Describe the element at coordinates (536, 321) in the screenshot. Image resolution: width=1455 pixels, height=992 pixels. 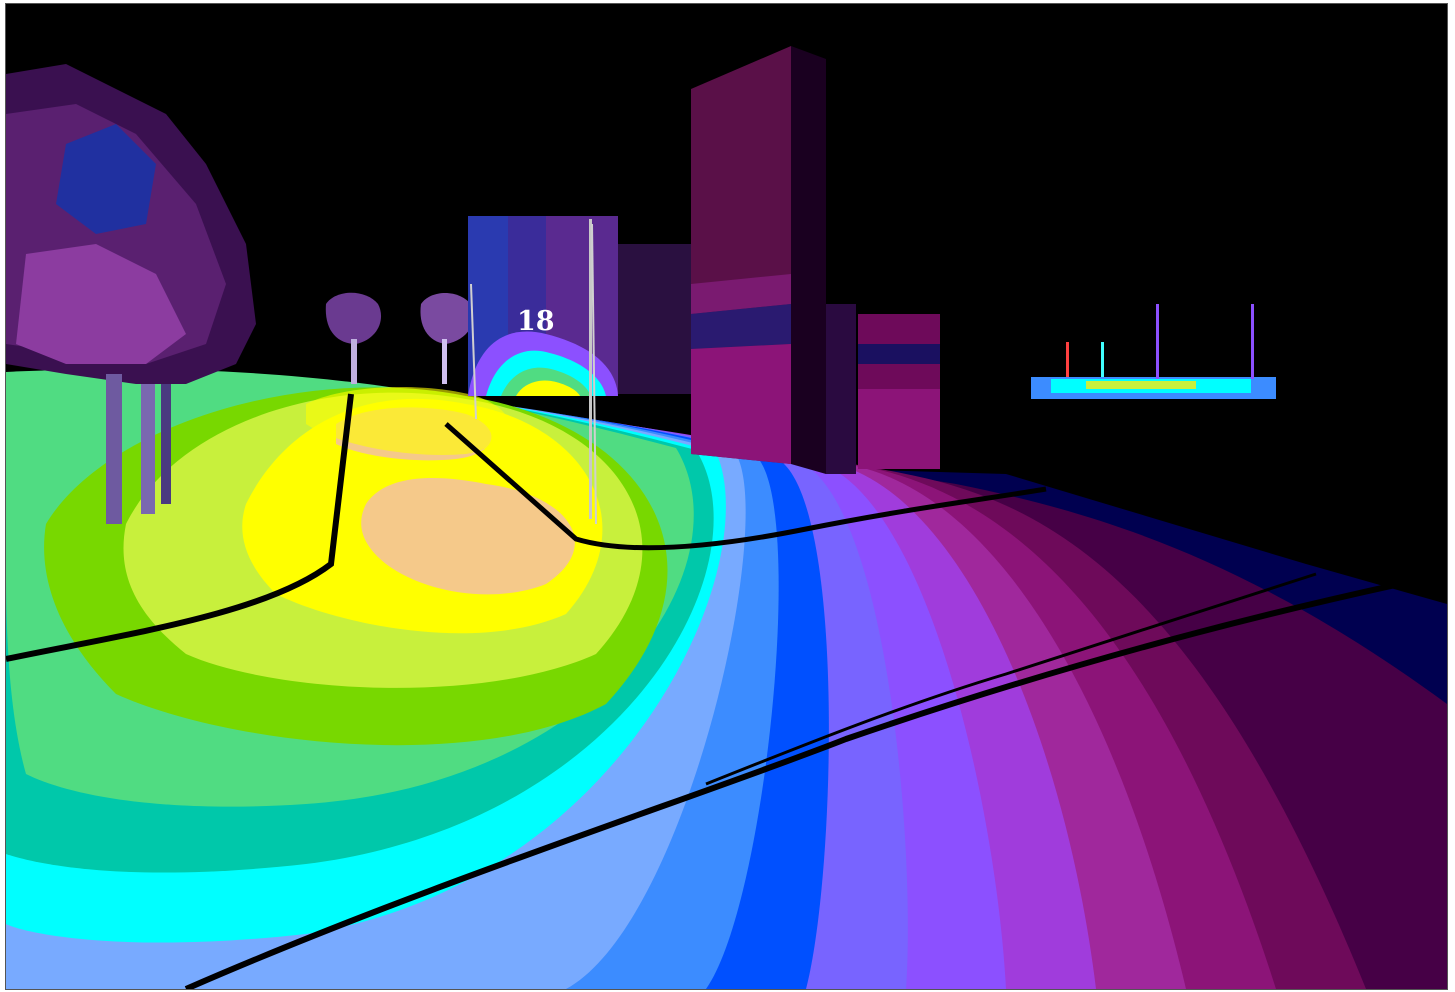
I see `luminaire-number-label: 18` at that location.